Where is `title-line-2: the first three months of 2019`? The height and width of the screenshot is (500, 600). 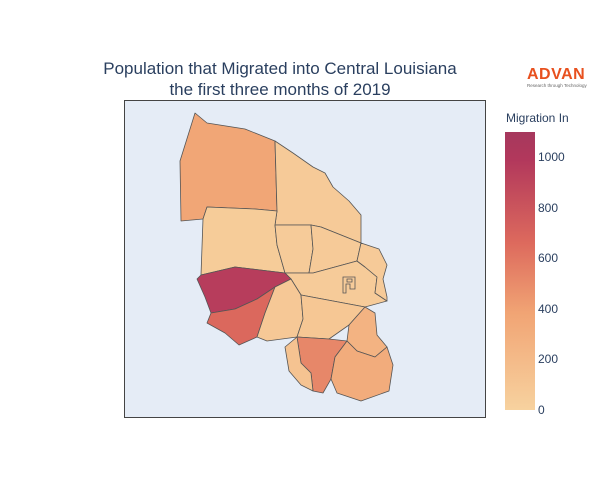
title-line-2: the first three months of 2019 is located at coordinates (280, 89).